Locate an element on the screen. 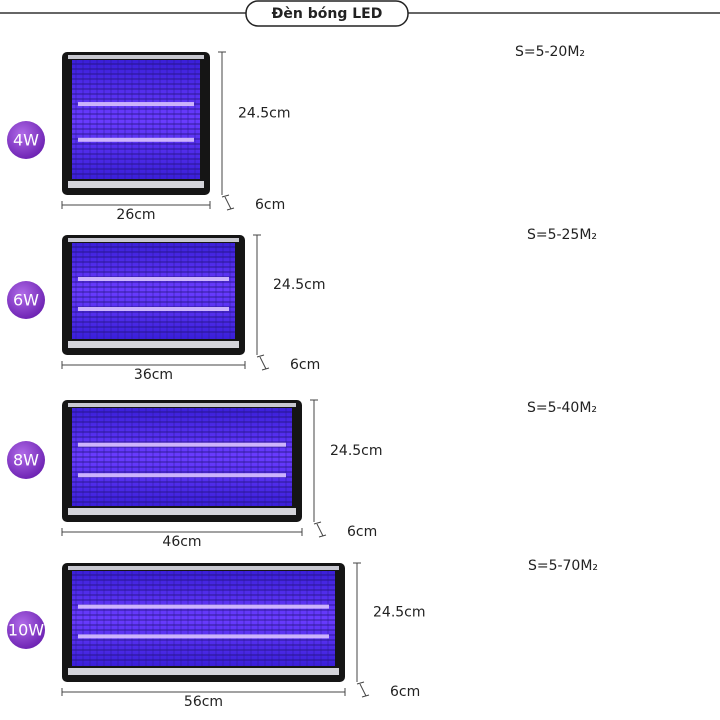 This screenshot has height=720, width=720. area-label: S=5-20M₂ is located at coordinates (550, 52).